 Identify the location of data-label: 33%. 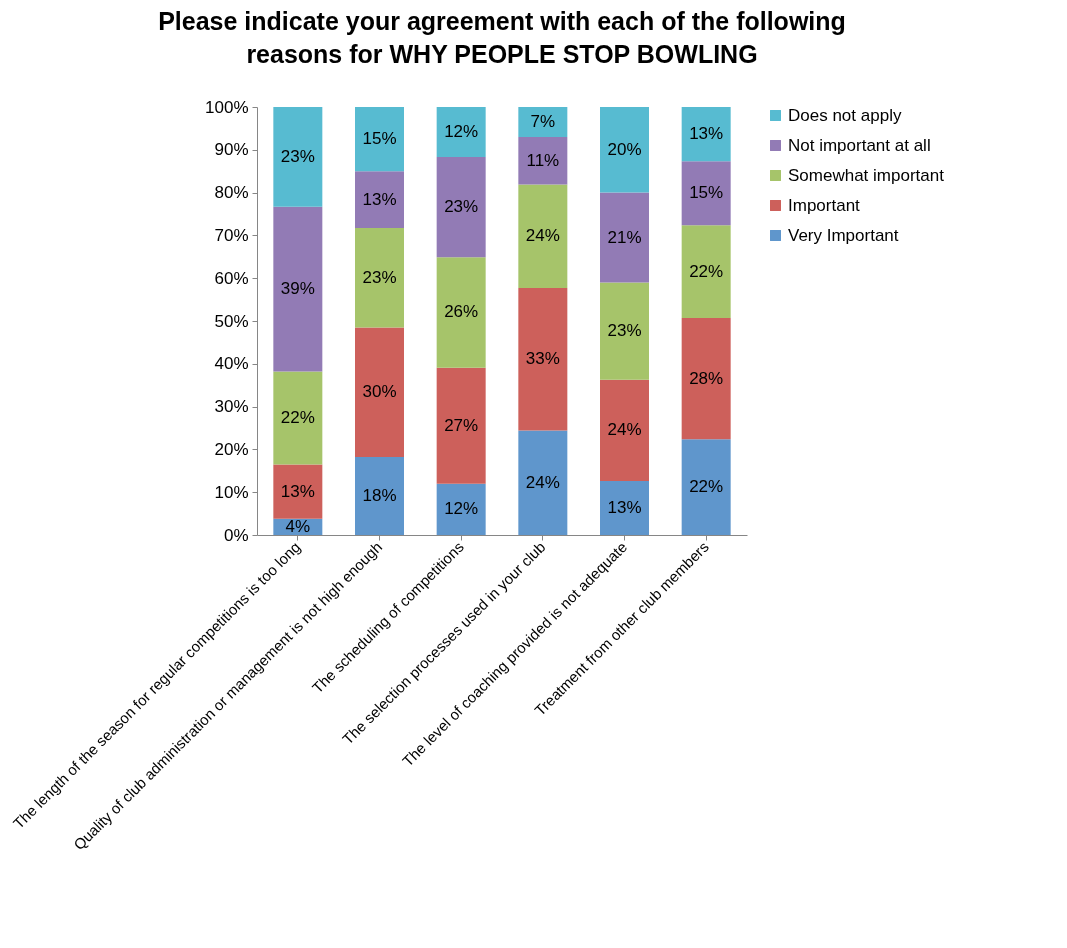
(542, 359).